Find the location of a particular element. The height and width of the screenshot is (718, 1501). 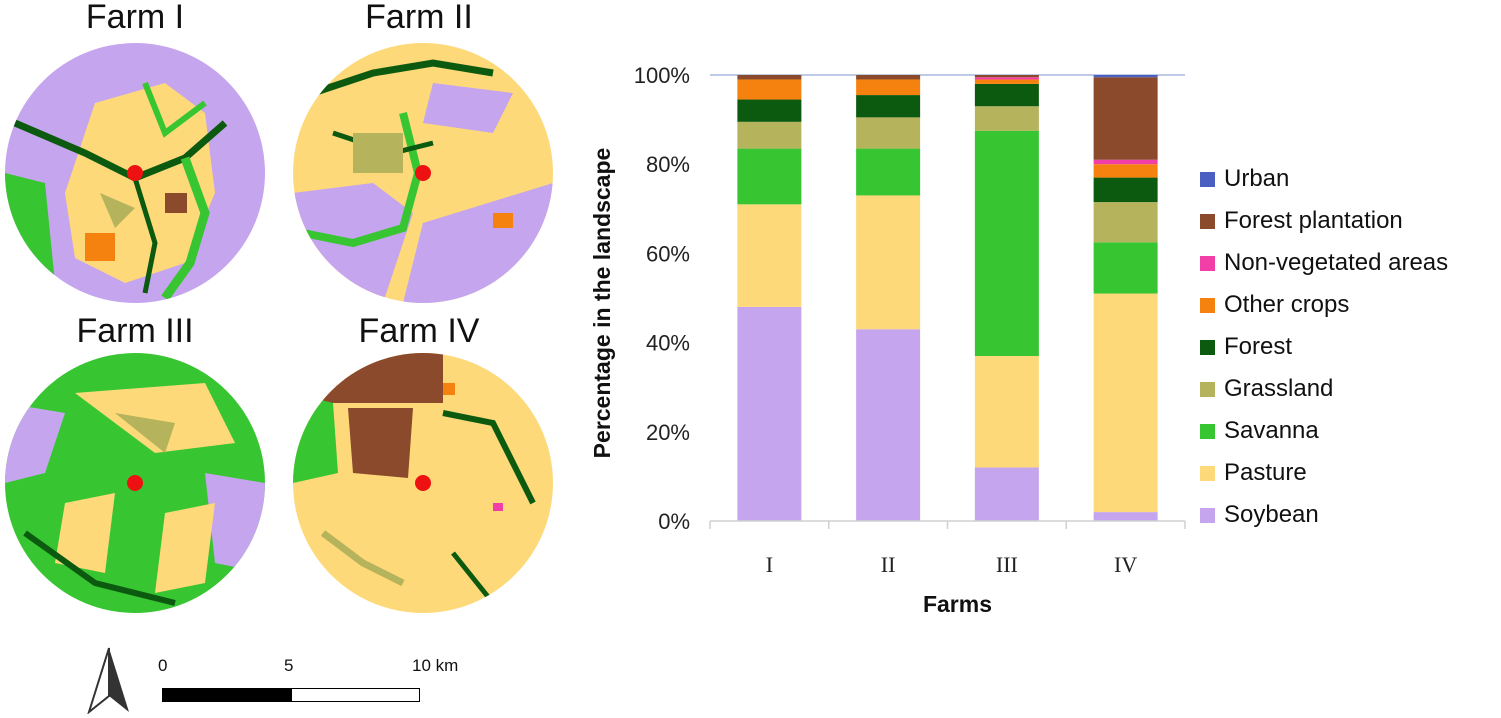

bar-soybean-ii is located at coordinates (888, 425).